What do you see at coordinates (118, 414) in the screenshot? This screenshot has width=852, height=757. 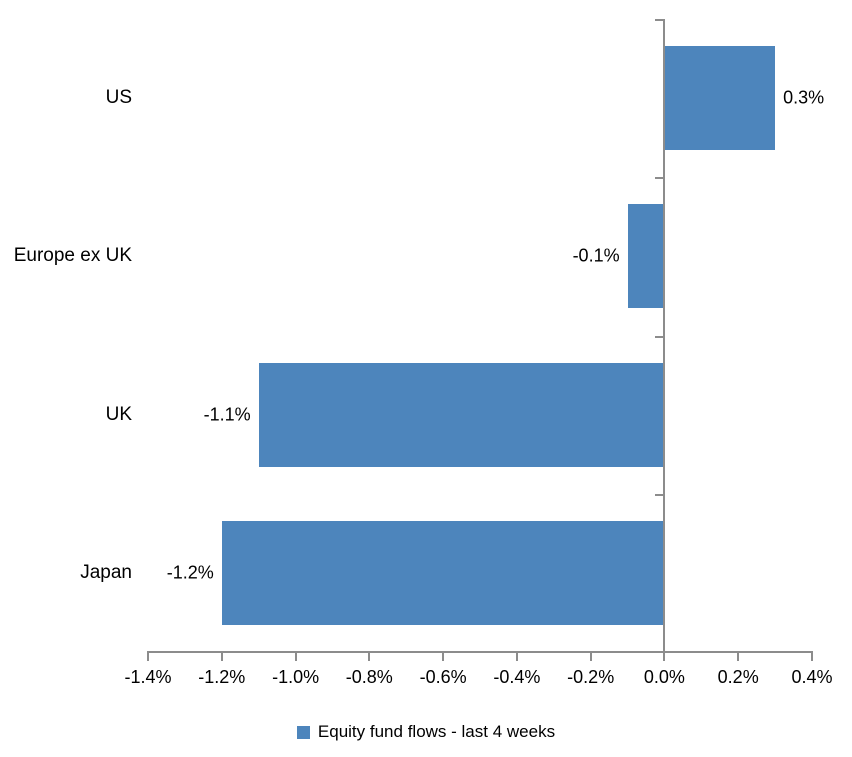 I see `category-label-uk: UK` at bounding box center [118, 414].